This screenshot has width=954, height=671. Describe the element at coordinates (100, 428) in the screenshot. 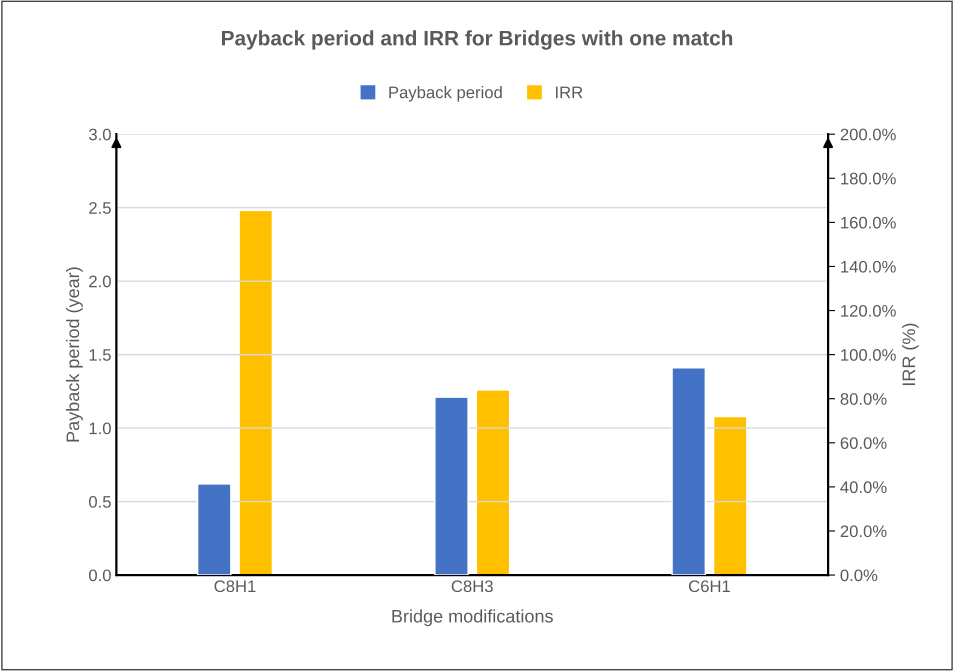

I see `y-tick-label: 1.0` at that location.